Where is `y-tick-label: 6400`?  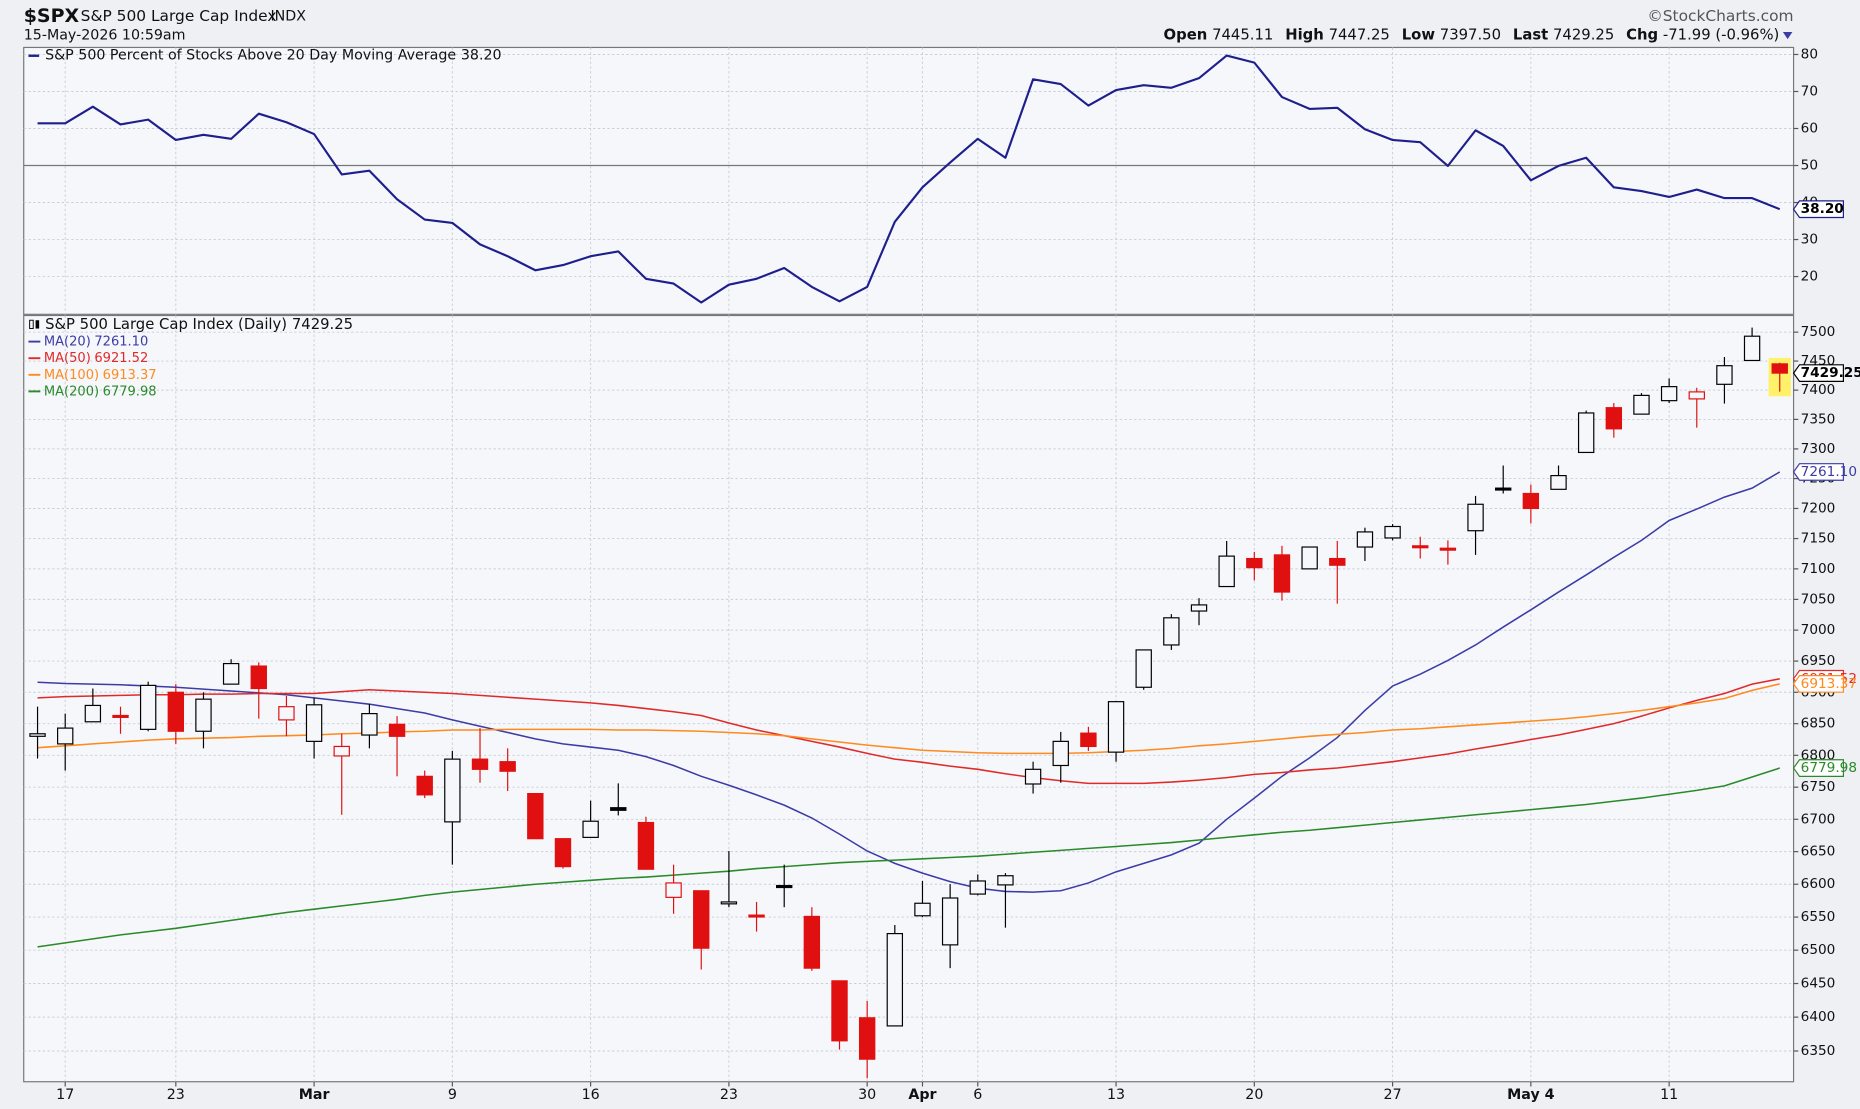
y-tick-label: 6400 is located at coordinates (1818, 1017).